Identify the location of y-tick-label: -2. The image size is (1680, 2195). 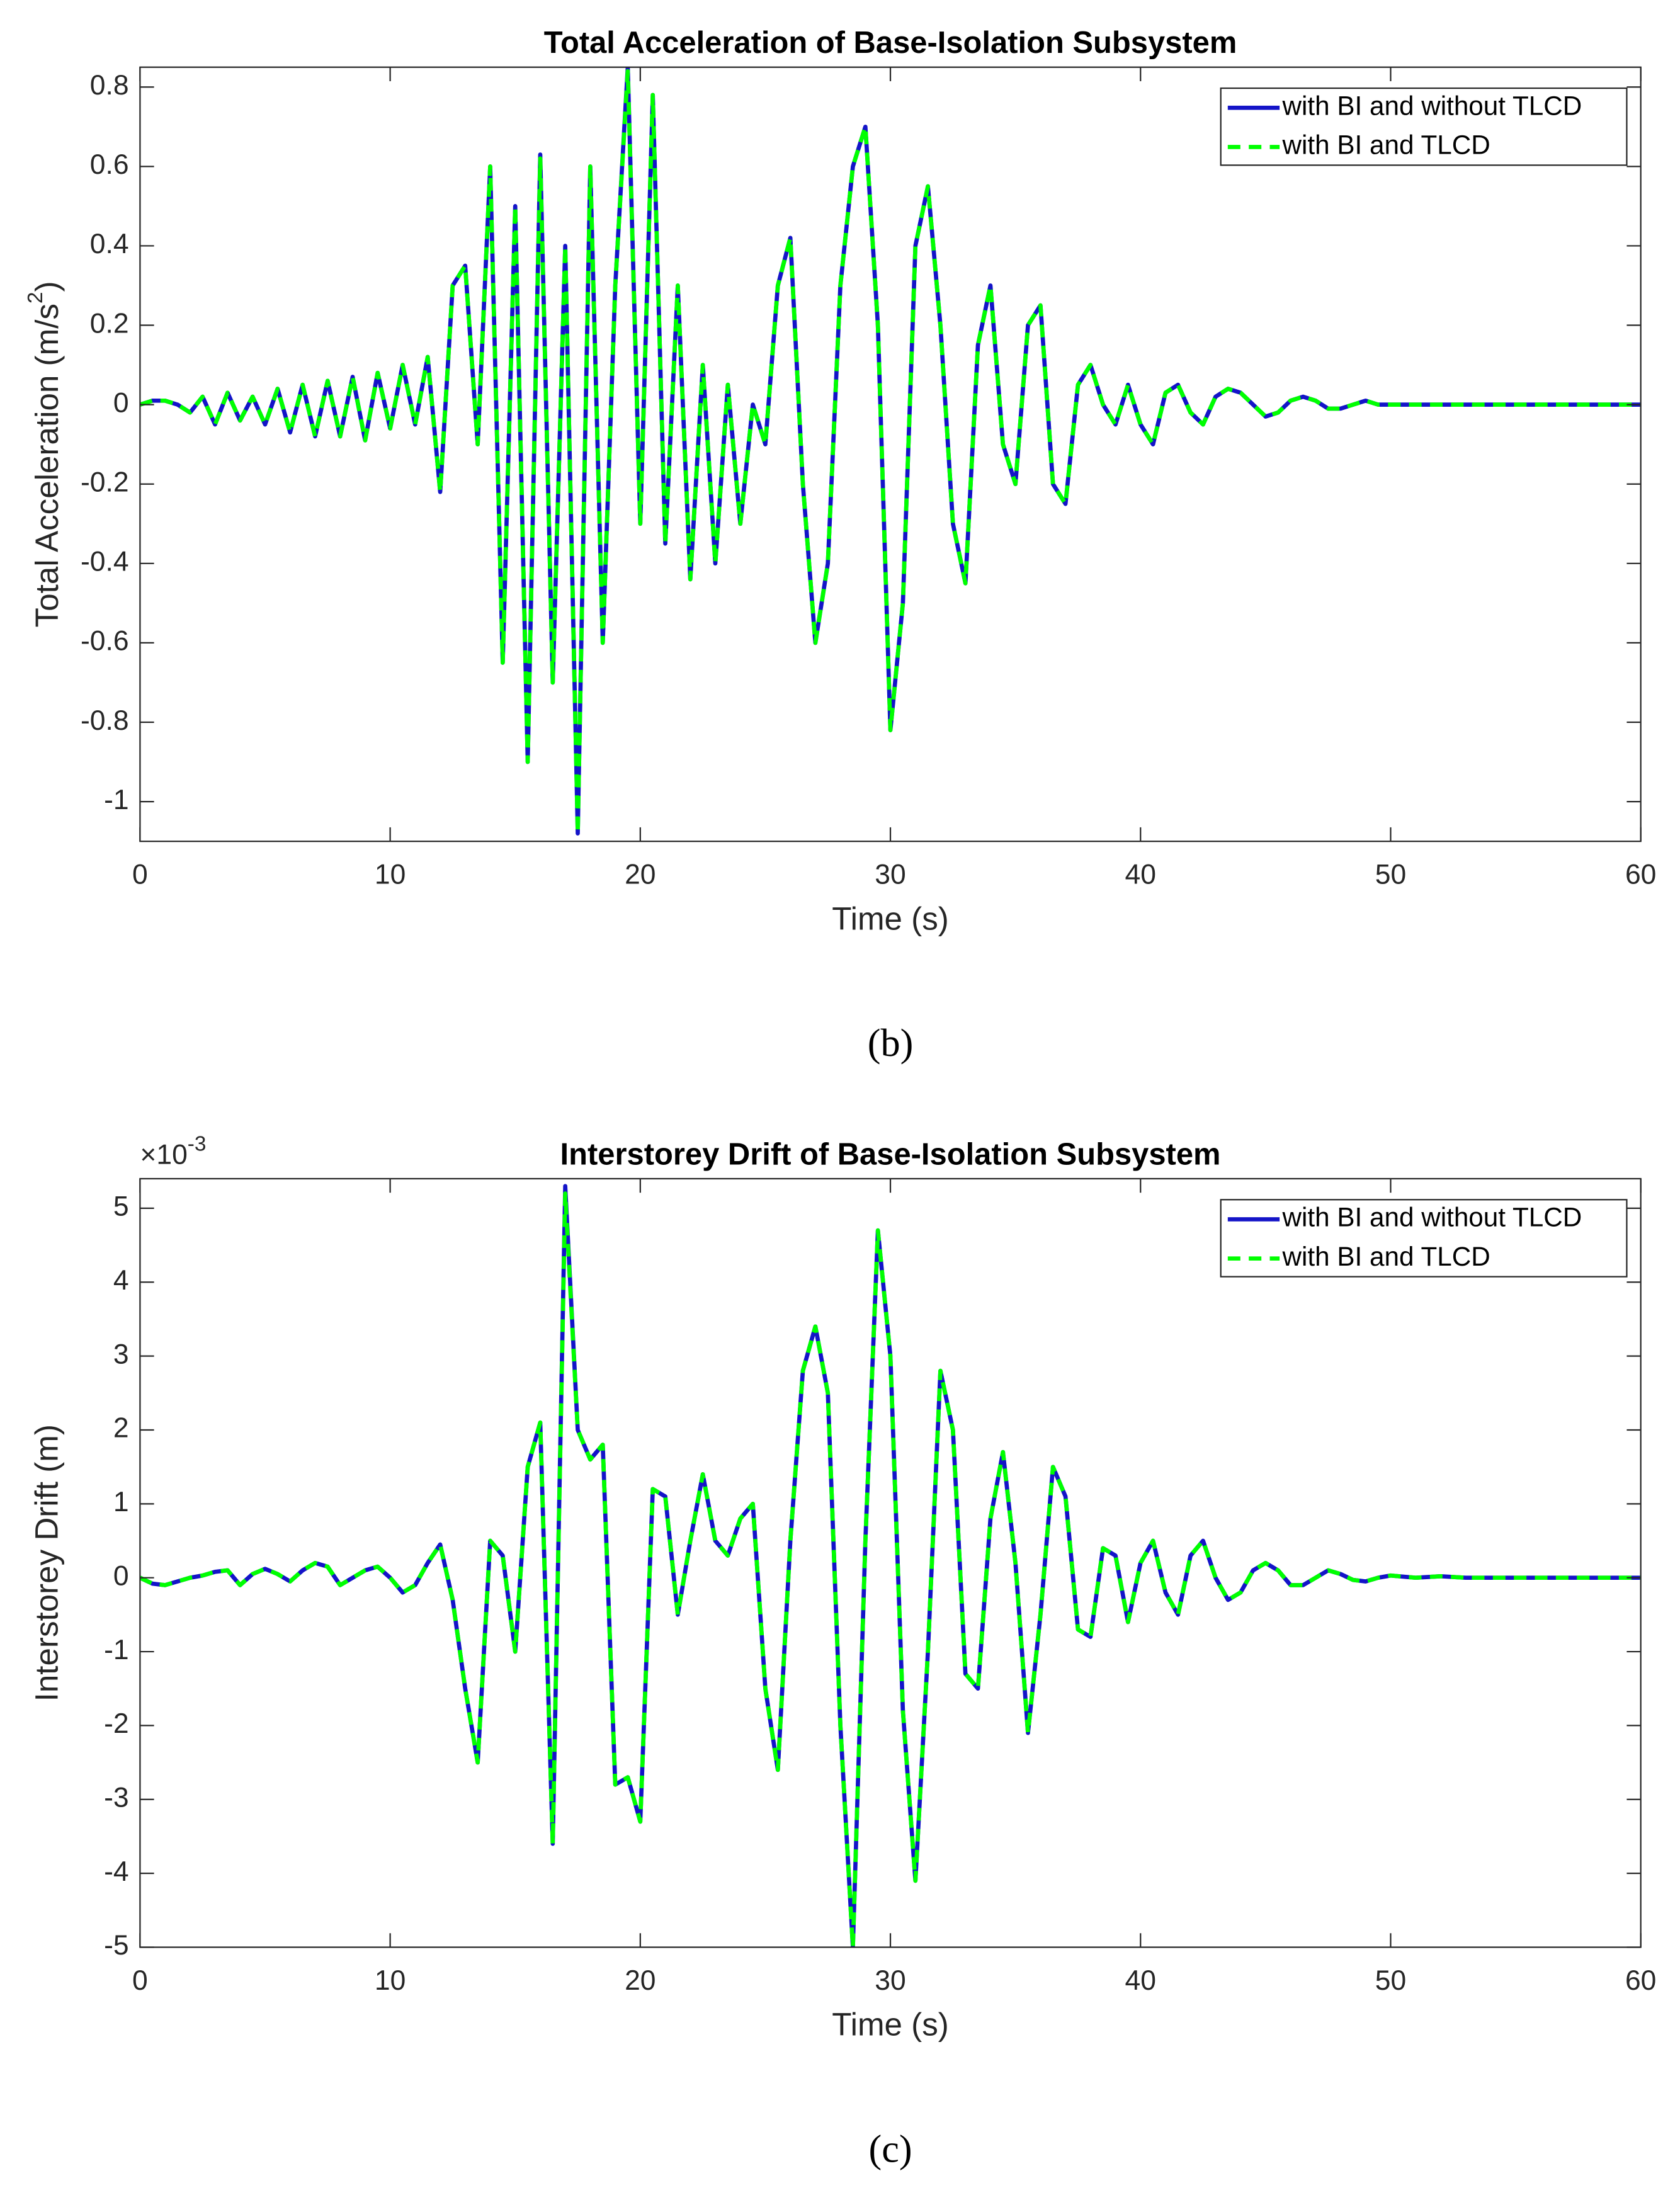
(116, 1723).